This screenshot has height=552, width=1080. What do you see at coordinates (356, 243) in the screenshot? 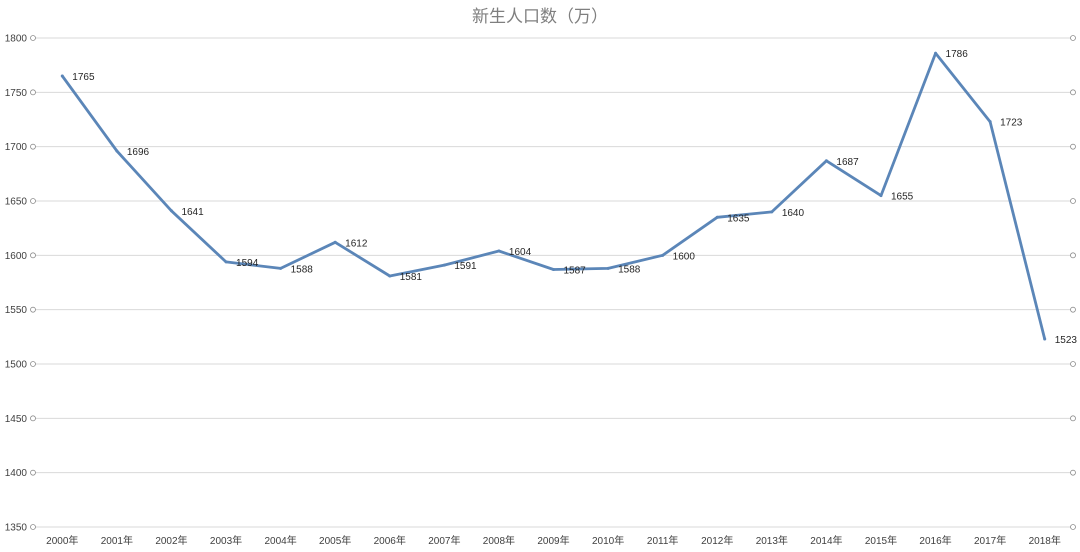
I see `data-label: 1612` at bounding box center [356, 243].